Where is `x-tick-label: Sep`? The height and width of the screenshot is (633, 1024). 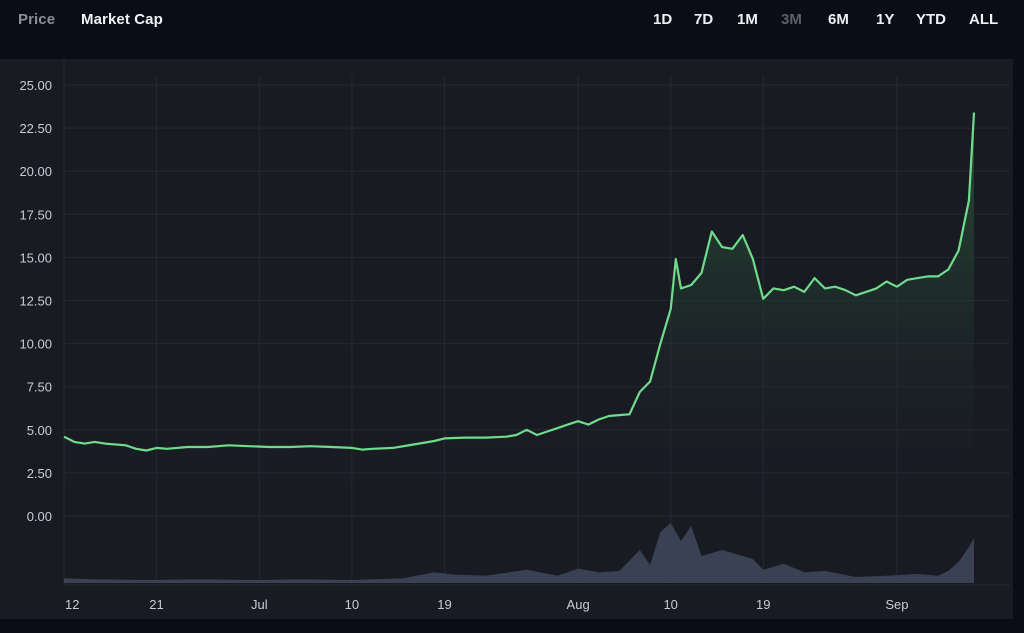
x-tick-label: Sep is located at coordinates (896, 604).